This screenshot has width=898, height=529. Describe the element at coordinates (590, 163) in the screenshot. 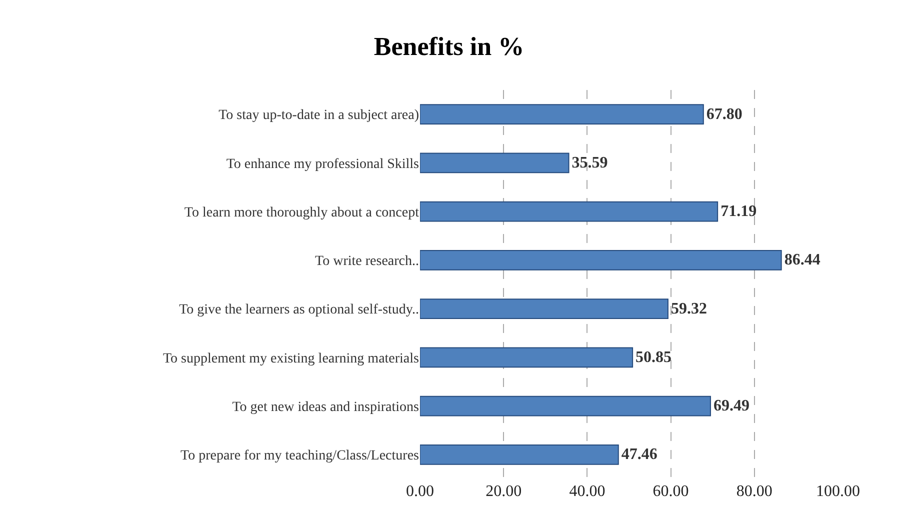

I see `data-label: 35.59` at that location.